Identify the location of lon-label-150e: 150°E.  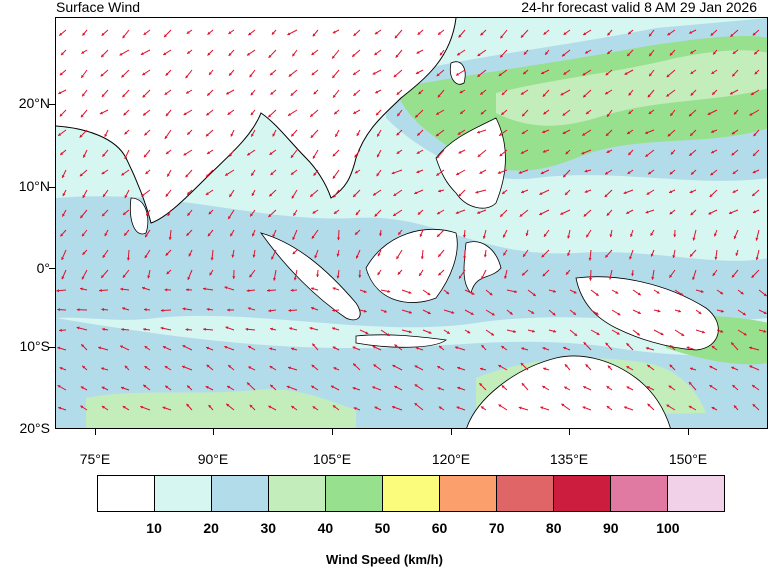
(688, 459).